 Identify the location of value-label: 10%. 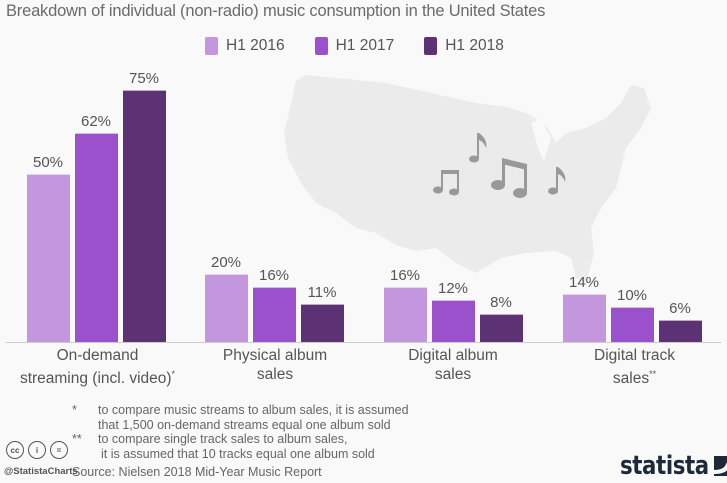
(632, 295).